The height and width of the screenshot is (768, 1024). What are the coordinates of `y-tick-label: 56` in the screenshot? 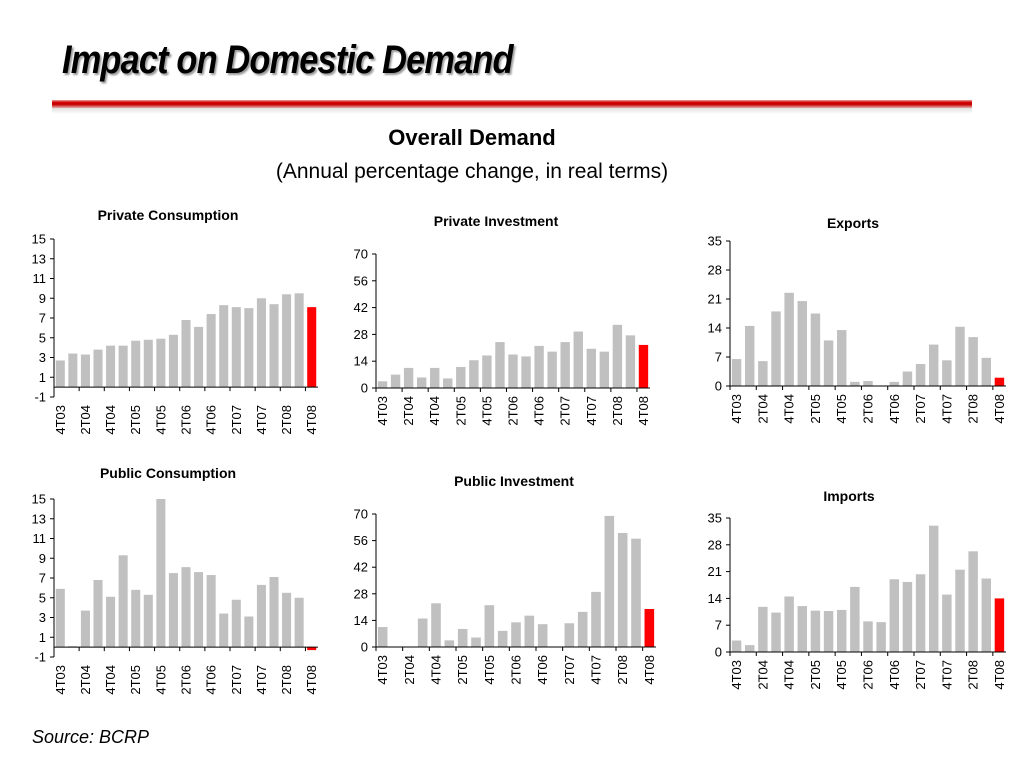 It's located at (361, 280).